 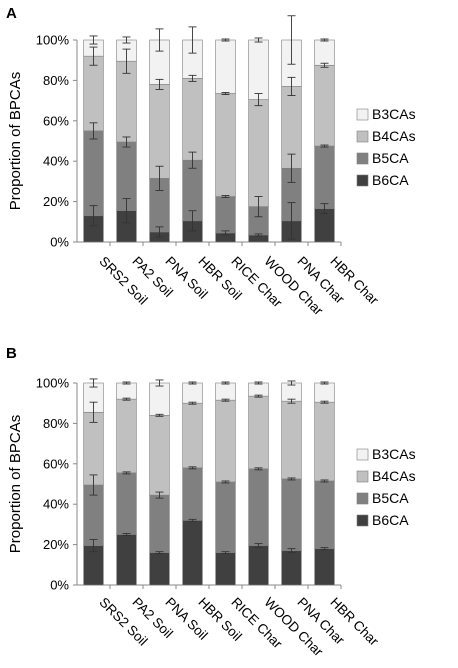 I want to click on legend-label: B3CAs, so click(x=394, y=114).